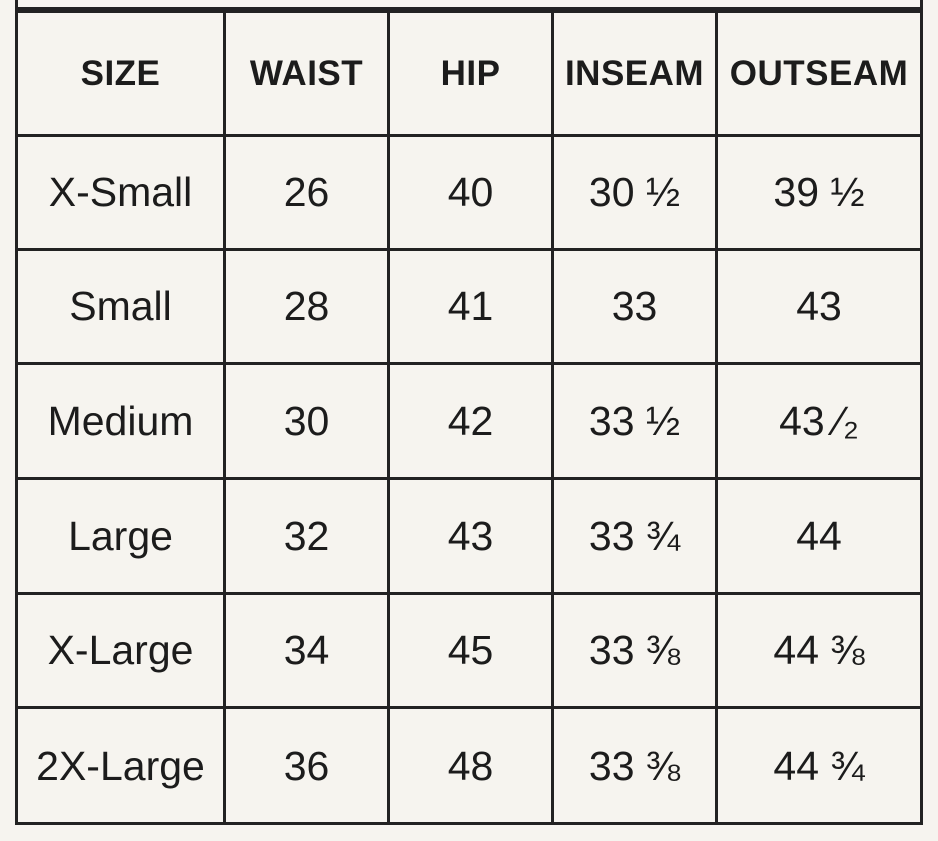  What do you see at coordinates (472, 537) in the screenshot?
I see `cell-hip: 43` at bounding box center [472, 537].